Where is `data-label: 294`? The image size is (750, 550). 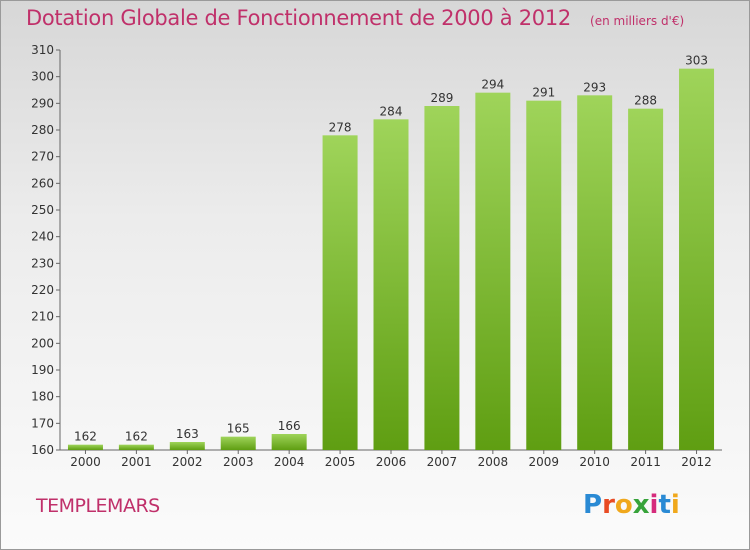
data-label: 294 is located at coordinates (492, 85).